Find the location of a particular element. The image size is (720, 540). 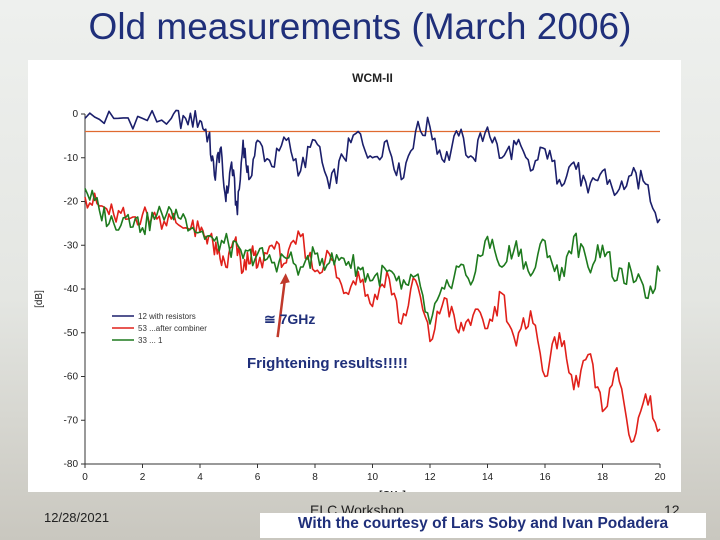

legend-label: 12 with resistors is located at coordinates (167, 316).